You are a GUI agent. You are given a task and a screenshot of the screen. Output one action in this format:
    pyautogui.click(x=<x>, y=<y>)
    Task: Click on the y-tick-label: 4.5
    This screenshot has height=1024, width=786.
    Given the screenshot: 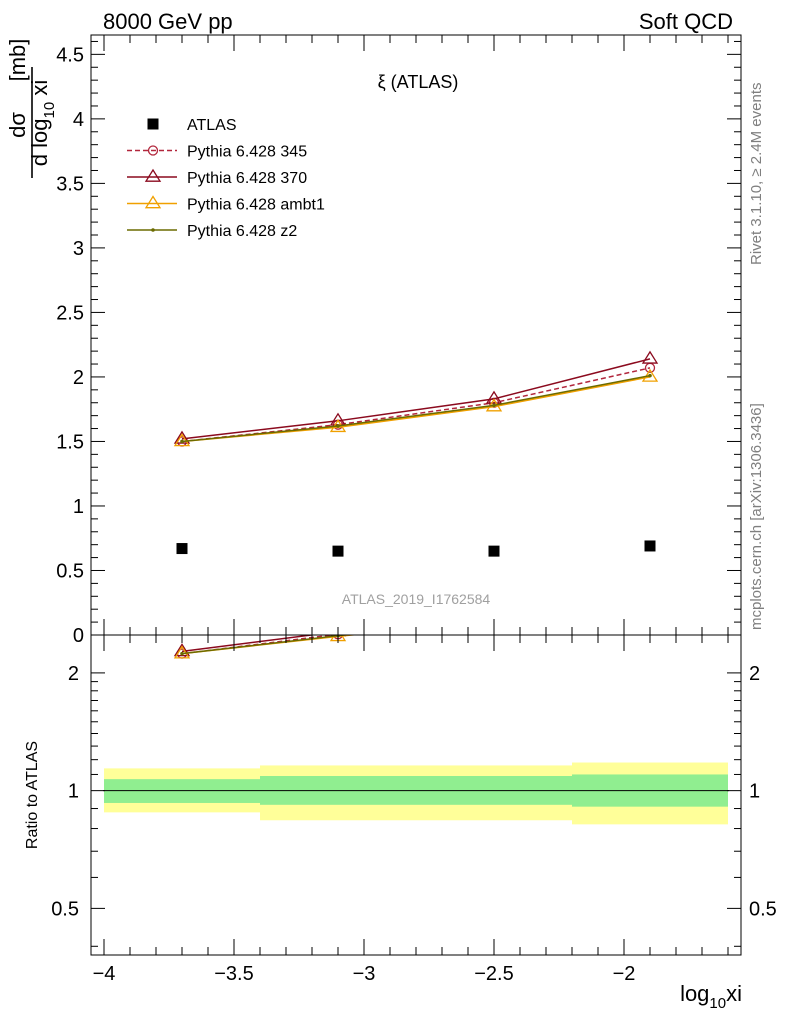 What is the action you would take?
    pyautogui.click(x=70, y=55)
    